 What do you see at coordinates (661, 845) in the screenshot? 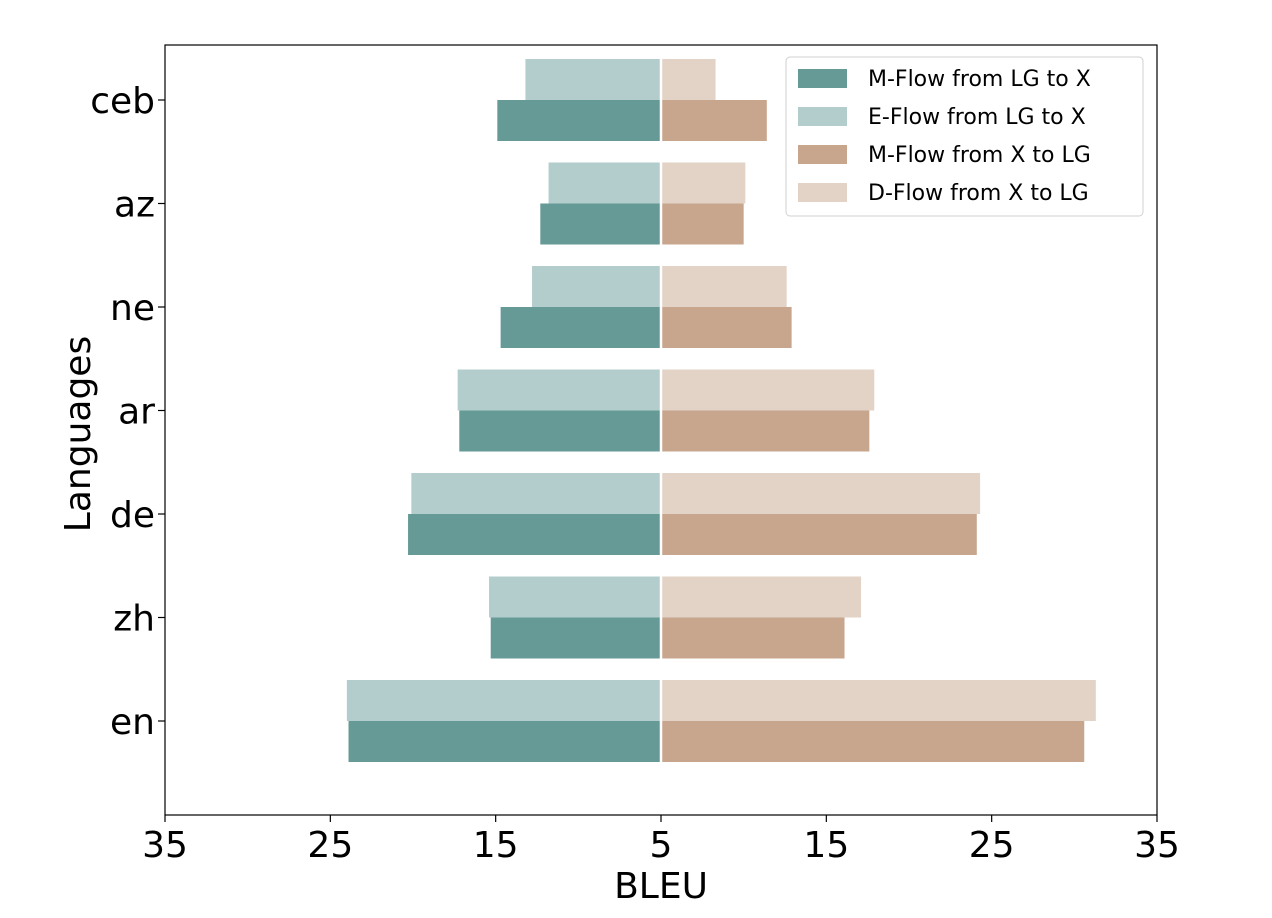
I see `x-tick-label: 5` at bounding box center [661, 845].